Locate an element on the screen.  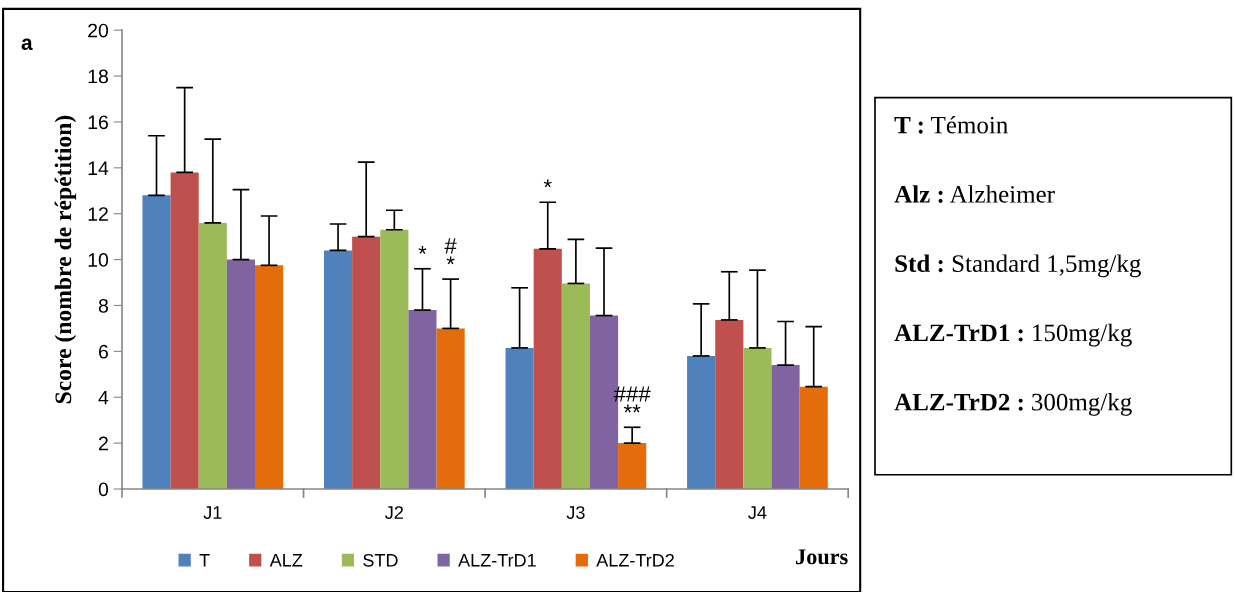
y-tick-label: 2 is located at coordinates (103, 443).